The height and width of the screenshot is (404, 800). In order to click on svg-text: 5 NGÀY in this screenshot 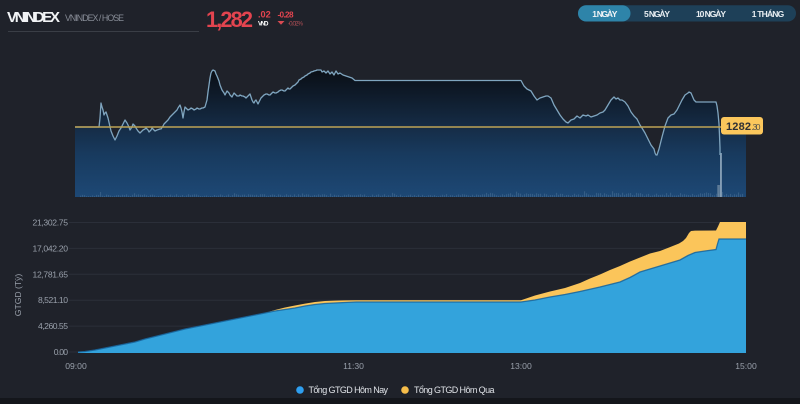, I will do `click(657, 14)`.